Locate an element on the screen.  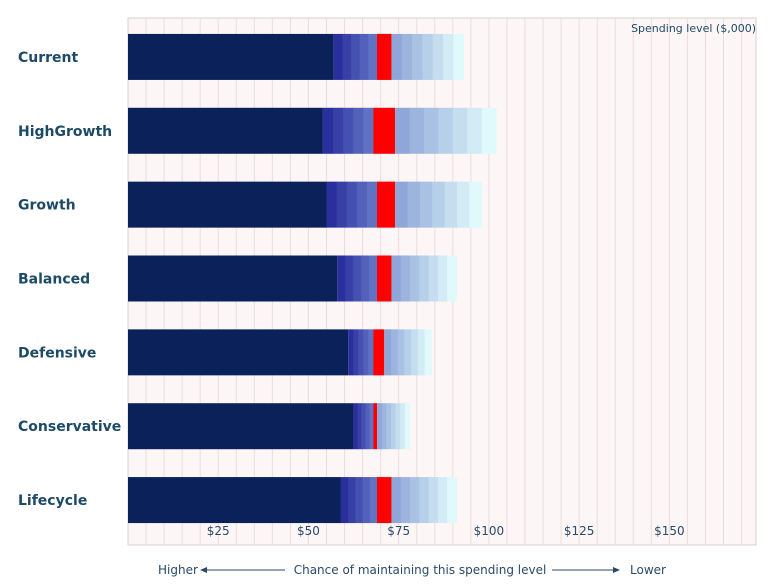
x-tick-label: $25 is located at coordinates (218, 531).